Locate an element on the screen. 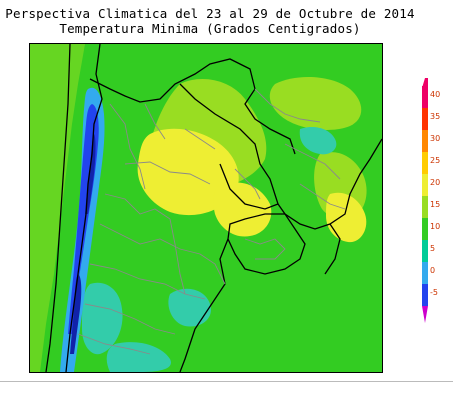  scale-tick-label: 35 is located at coordinates (435, 116).